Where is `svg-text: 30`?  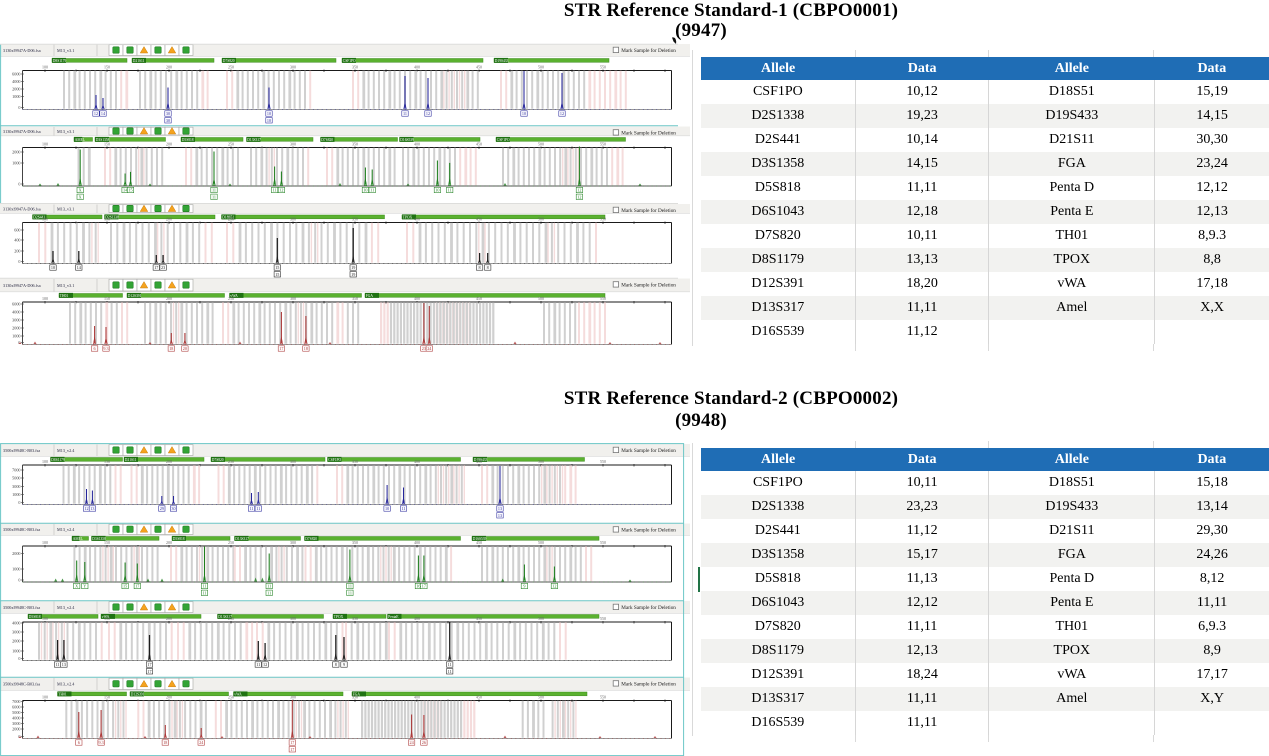 svg-text: 30 is located at coordinates (168, 120).